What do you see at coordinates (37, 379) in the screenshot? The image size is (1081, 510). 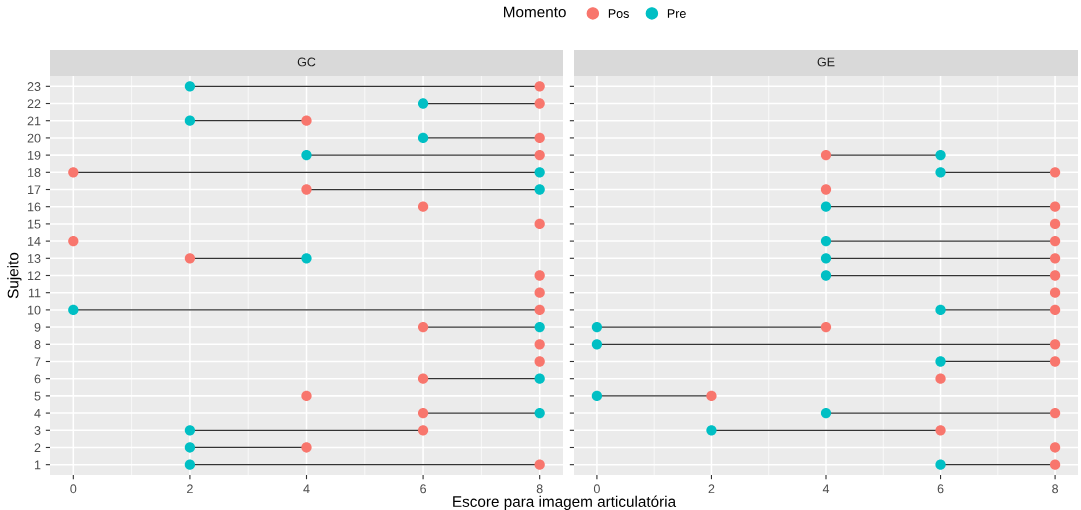 I see `y-tick-label: 6` at bounding box center [37, 379].